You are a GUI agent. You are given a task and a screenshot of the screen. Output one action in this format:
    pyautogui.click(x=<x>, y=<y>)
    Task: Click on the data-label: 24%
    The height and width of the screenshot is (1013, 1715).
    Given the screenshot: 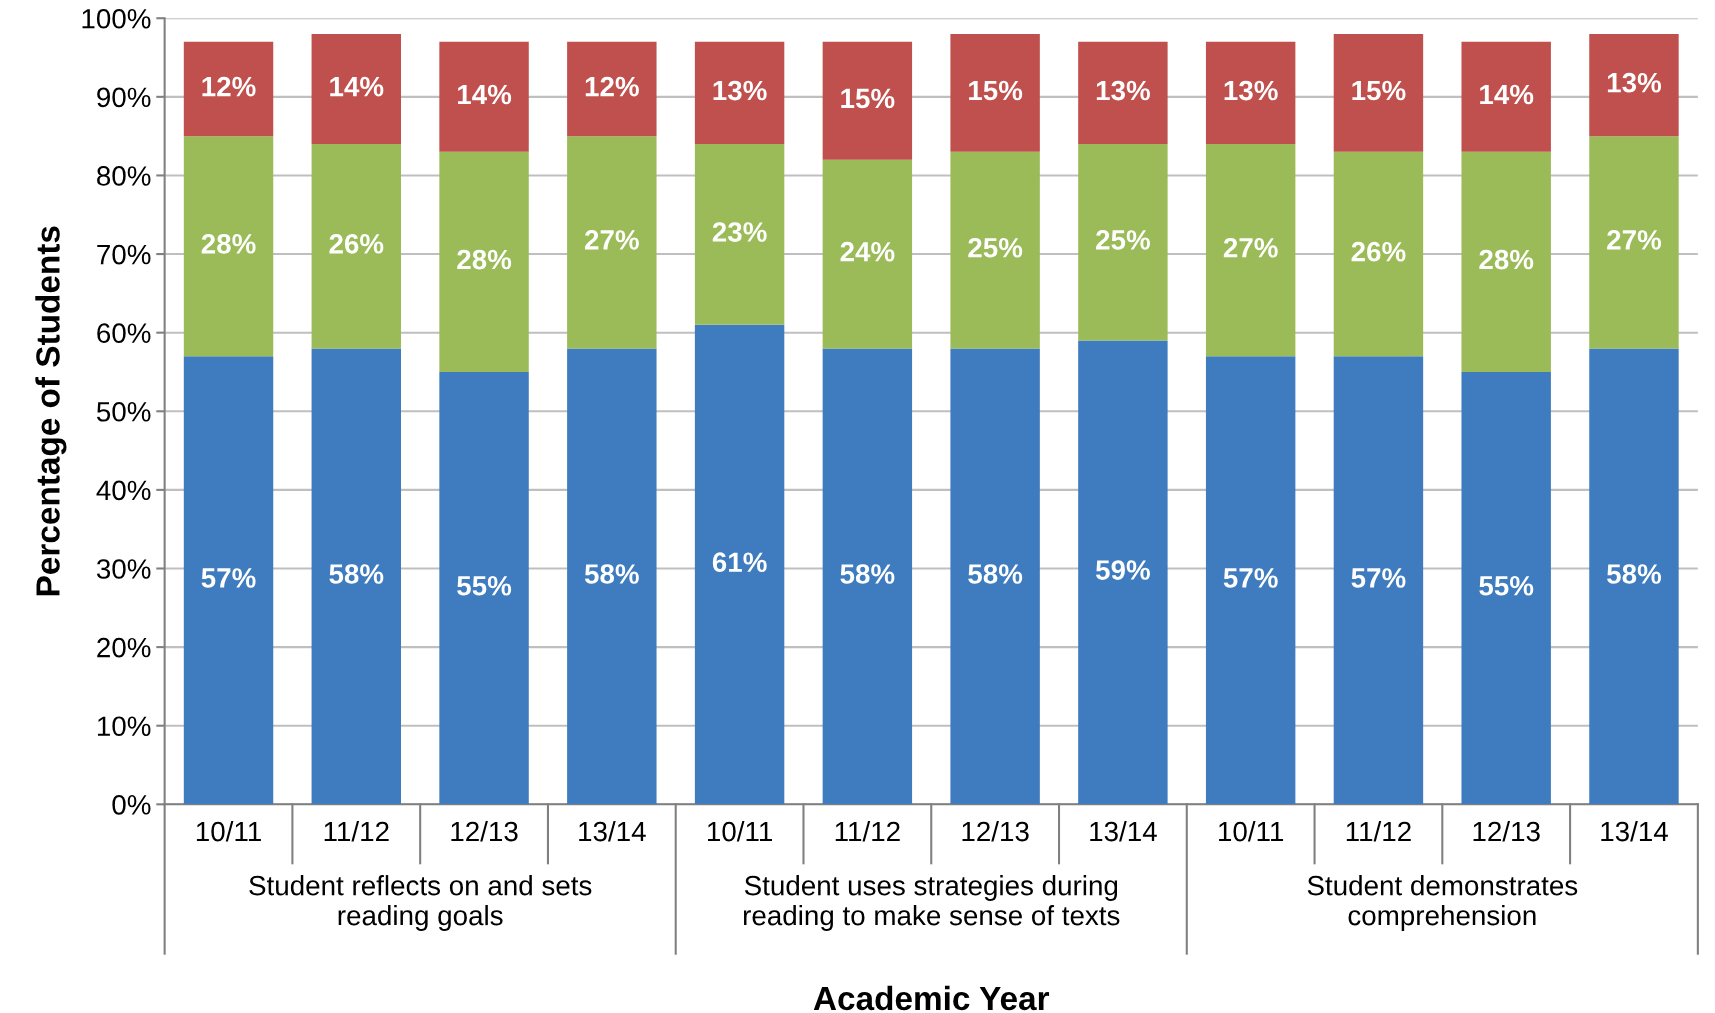 What is the action you would take?
    pyautogui.click(x=867, y=251)
    